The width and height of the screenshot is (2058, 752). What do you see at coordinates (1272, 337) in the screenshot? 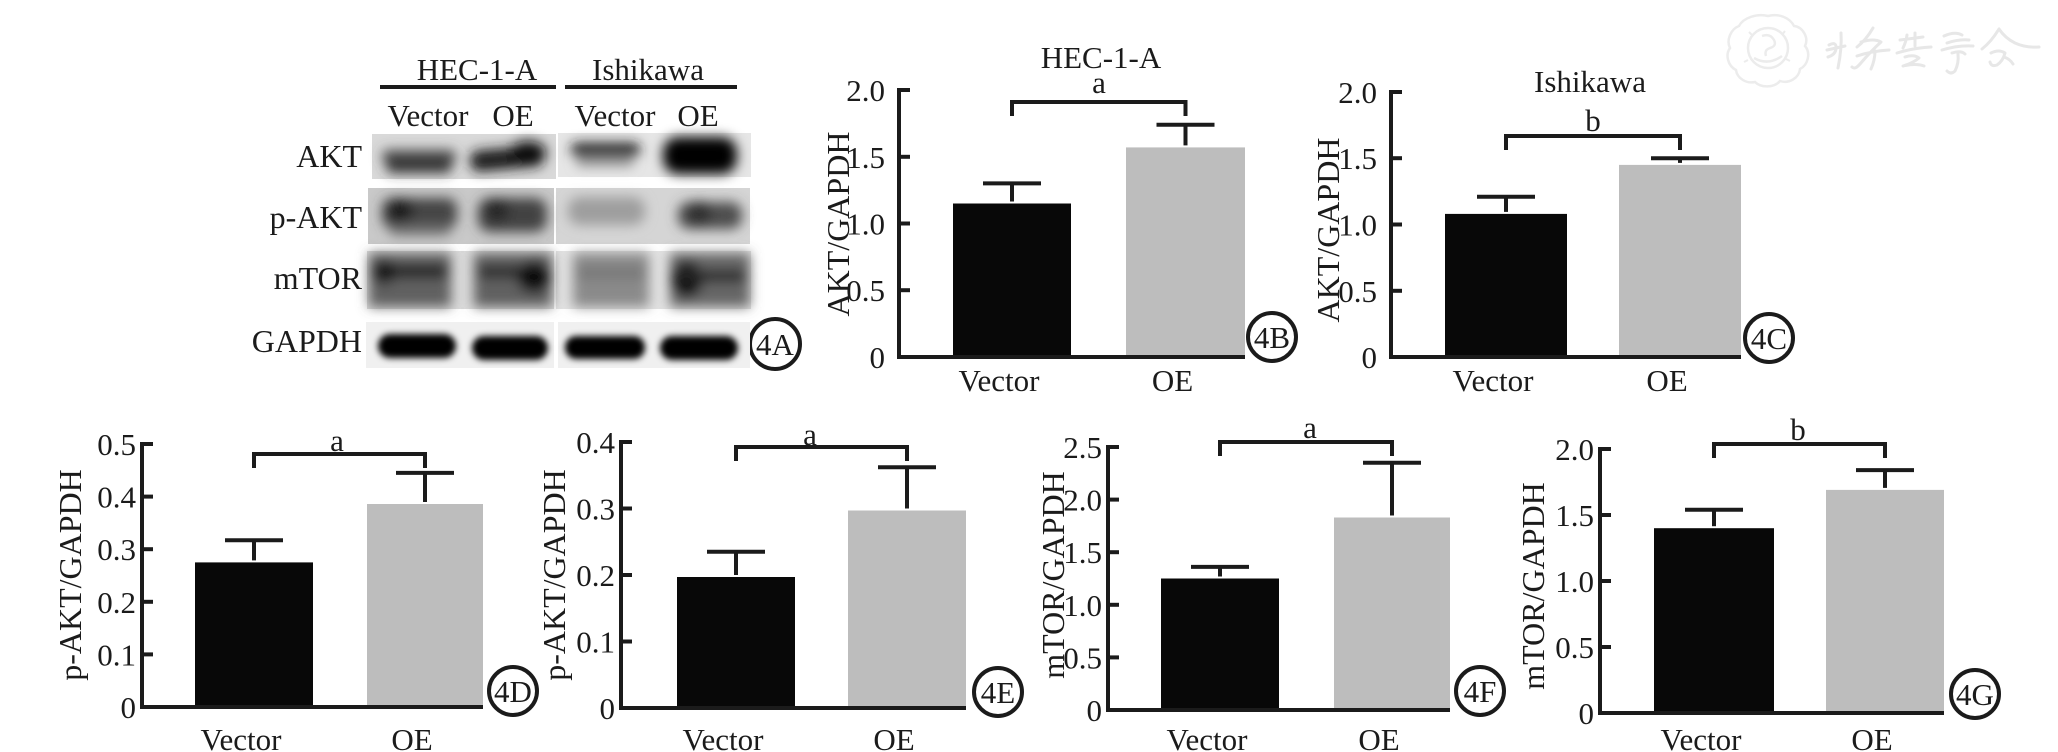
I see `svg-text: 4B` at bounding box center [1272, 337].